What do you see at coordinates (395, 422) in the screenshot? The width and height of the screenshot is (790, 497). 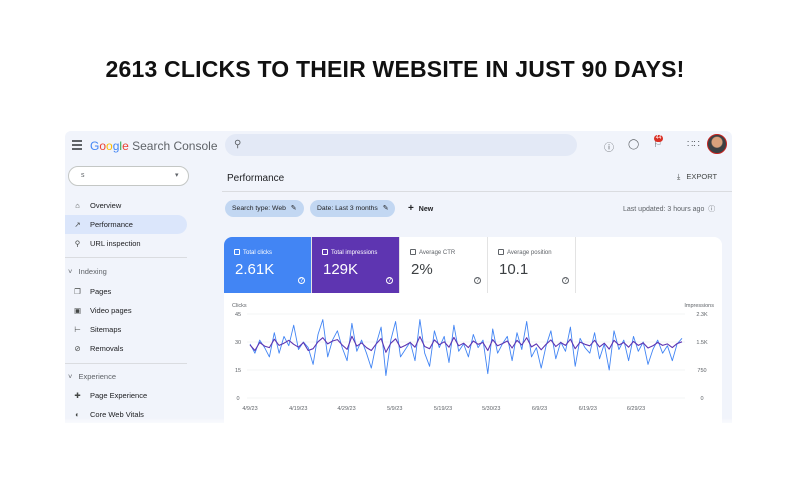 I see `bottom-fade` at bounding box center [395, 422].